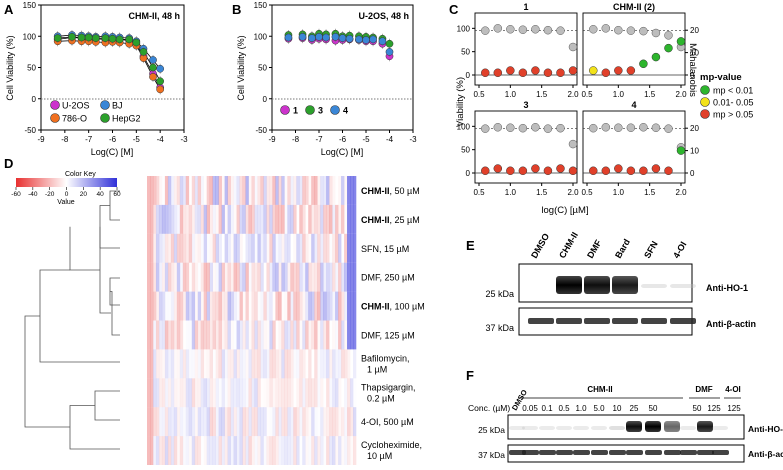  Describe the element at coordinates (560, 128) in the screenshot. I see `viability-point` at that location.